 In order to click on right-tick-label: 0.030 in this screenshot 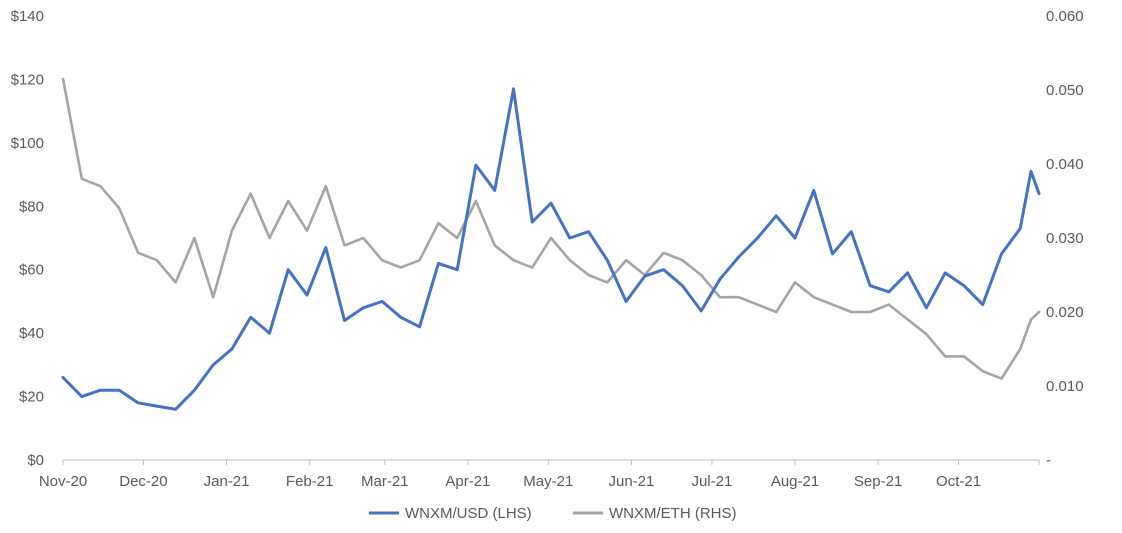, I will do `click(1065, 238)`.